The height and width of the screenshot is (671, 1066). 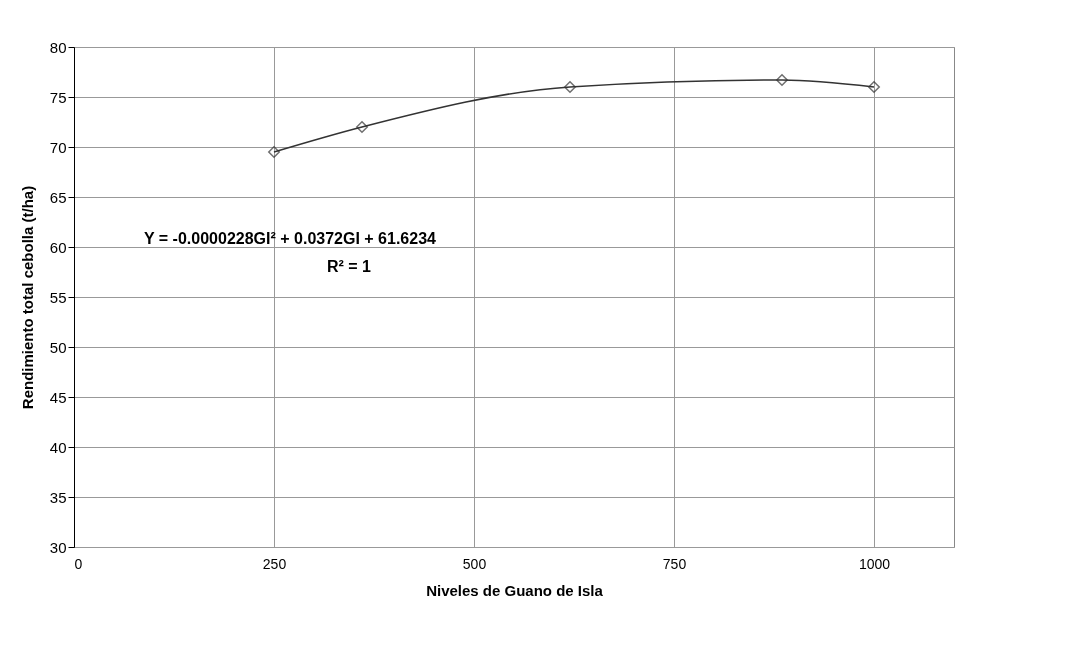 I want to click on y-tick-label: 40, so click(x=58, y=447).